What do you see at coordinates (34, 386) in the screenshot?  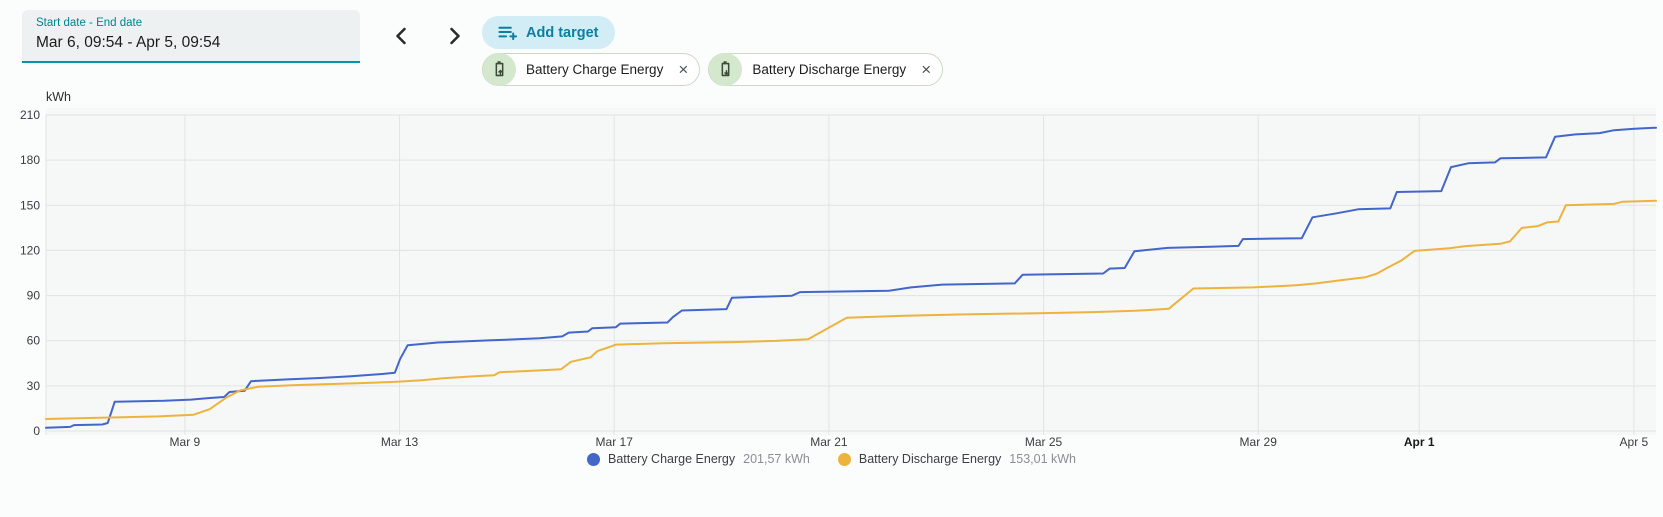 I see `y-tick-label: 30` at bounding box center [34, 386].